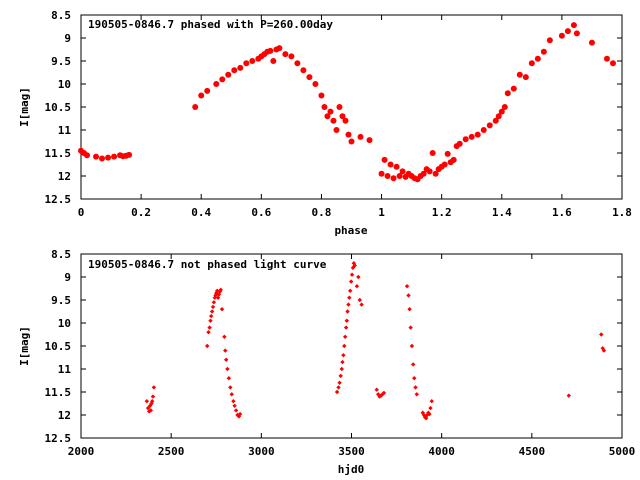  Describe the element at coordinates (58, 346) in the screenshot. I see `y-tick-label: 10.5` at that location.